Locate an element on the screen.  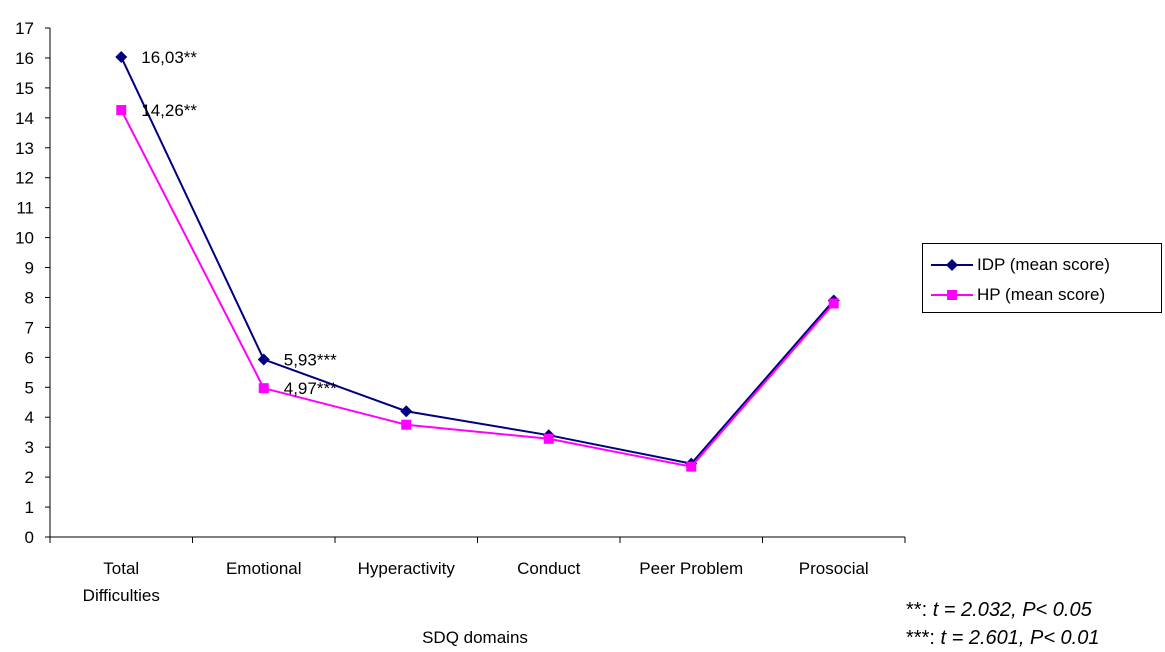
x-tick-label: Total Difficulties is located at coordinates (121, 582).